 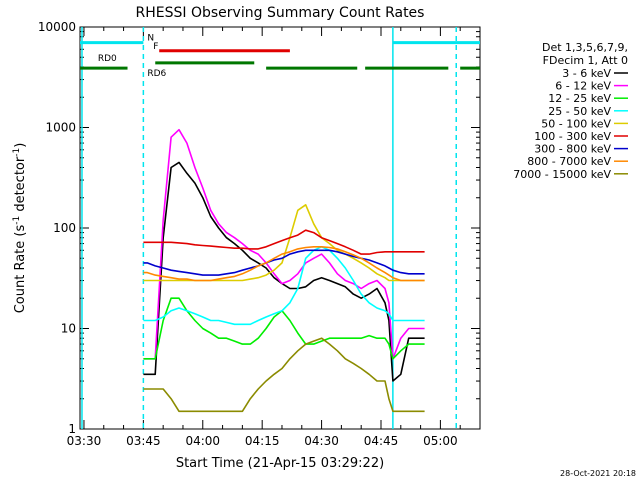 I want to click on y-tick-label-0: 1, so click(x=72, y=429).